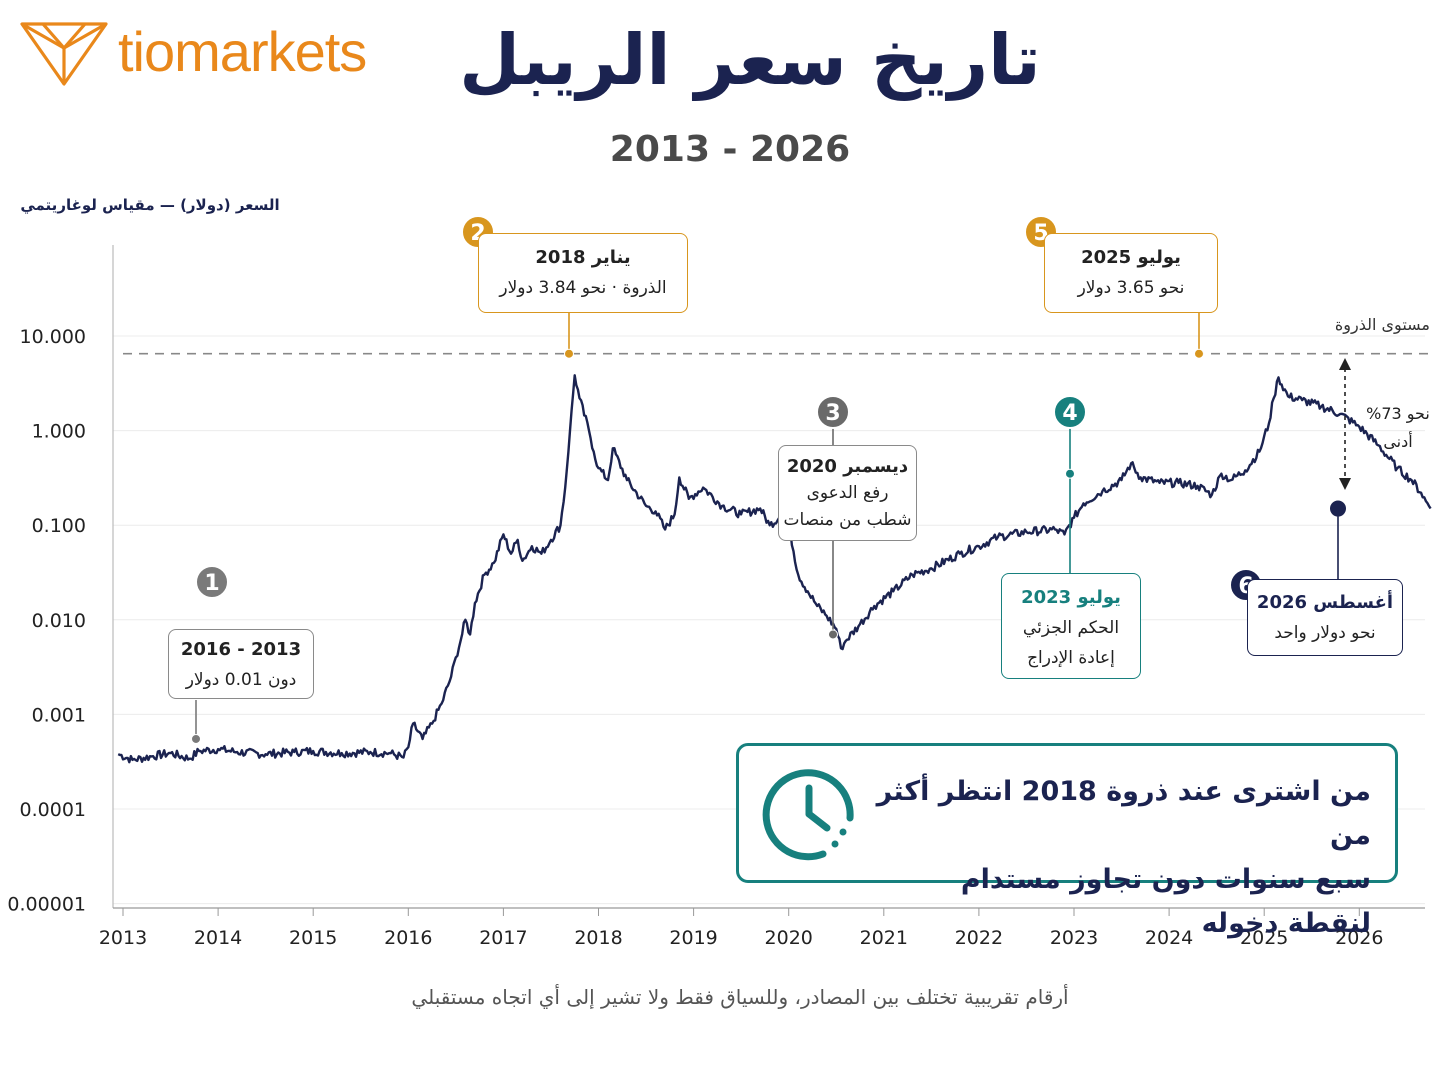 The image size is (1448, 1086). I want to click on y-tick-label: 0.00001, so click(46, 905).